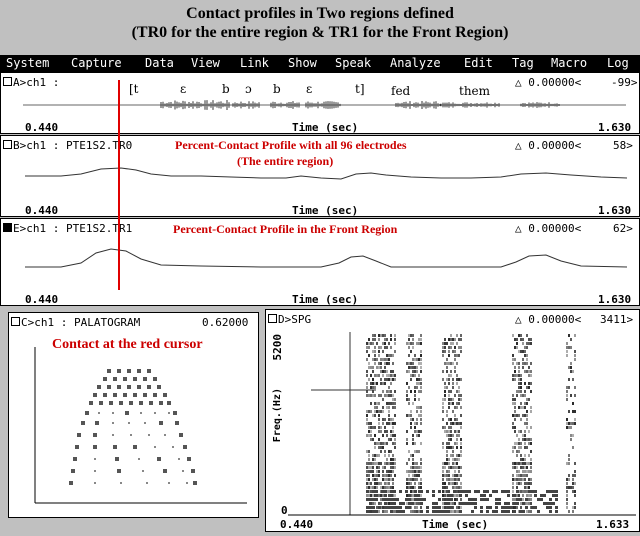 The width and height of the screenshot is (640, 536). Describe the element at coordinates (96, 63) in the screenshot. I see `menu-capture: Capture` at that location.